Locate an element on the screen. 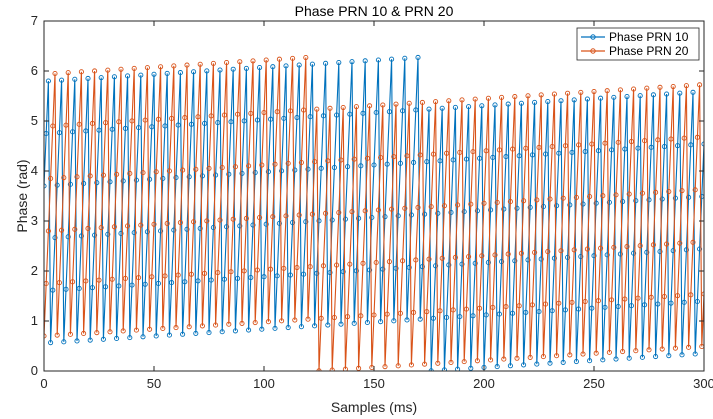 Image resolution: width=713 pixels, height=419 pixels. y-tick-label: 5 is located at coordinates (34, 120).